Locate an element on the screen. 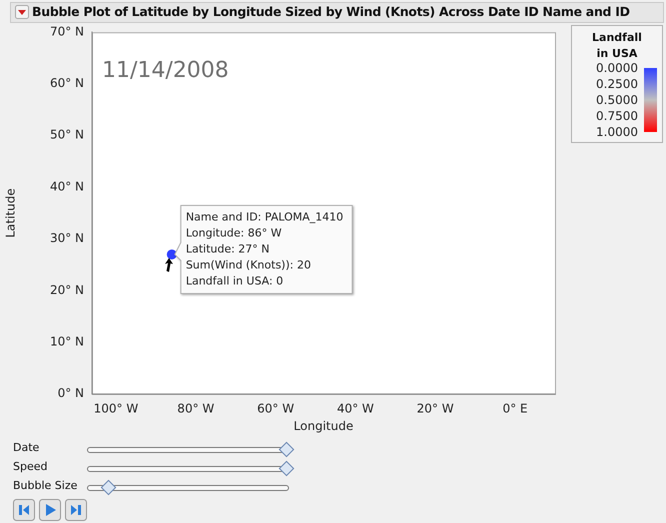 The height and width of the screenshot is (523, 666). y-tick-label: 50° N is located at coordinates (67, 135).